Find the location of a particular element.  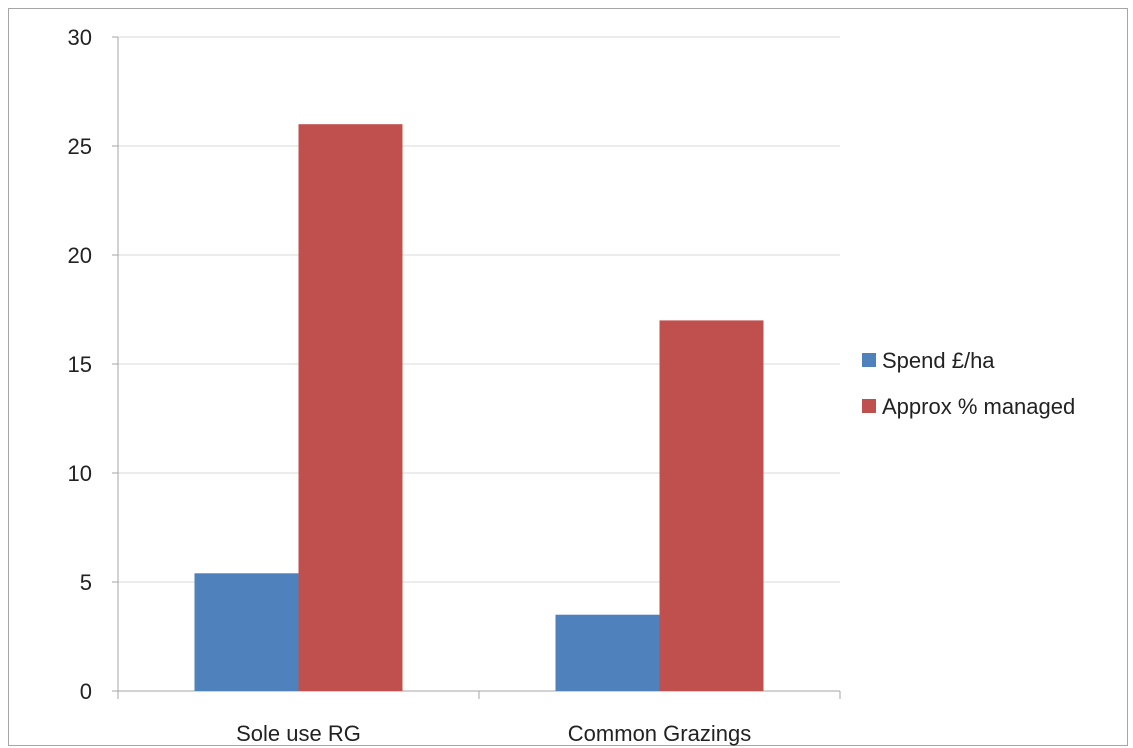

x-tick-label: Common Grazings is located at coordinates (659, 733).